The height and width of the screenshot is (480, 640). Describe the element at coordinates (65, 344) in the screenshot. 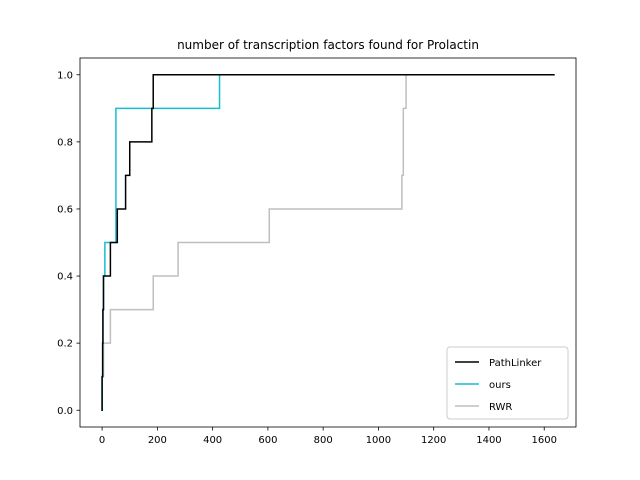

I see `y-tick-label: 0.2` at that location.